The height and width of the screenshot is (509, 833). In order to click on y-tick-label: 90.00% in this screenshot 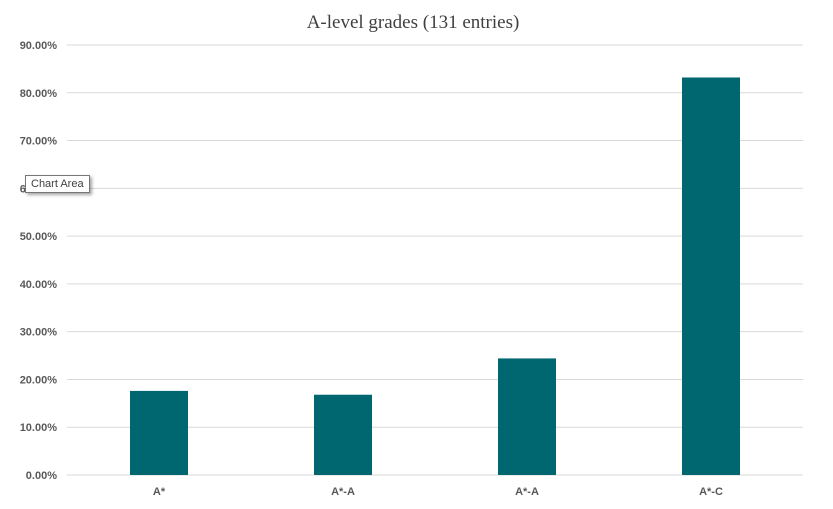, I will do `click(39, 46)`.